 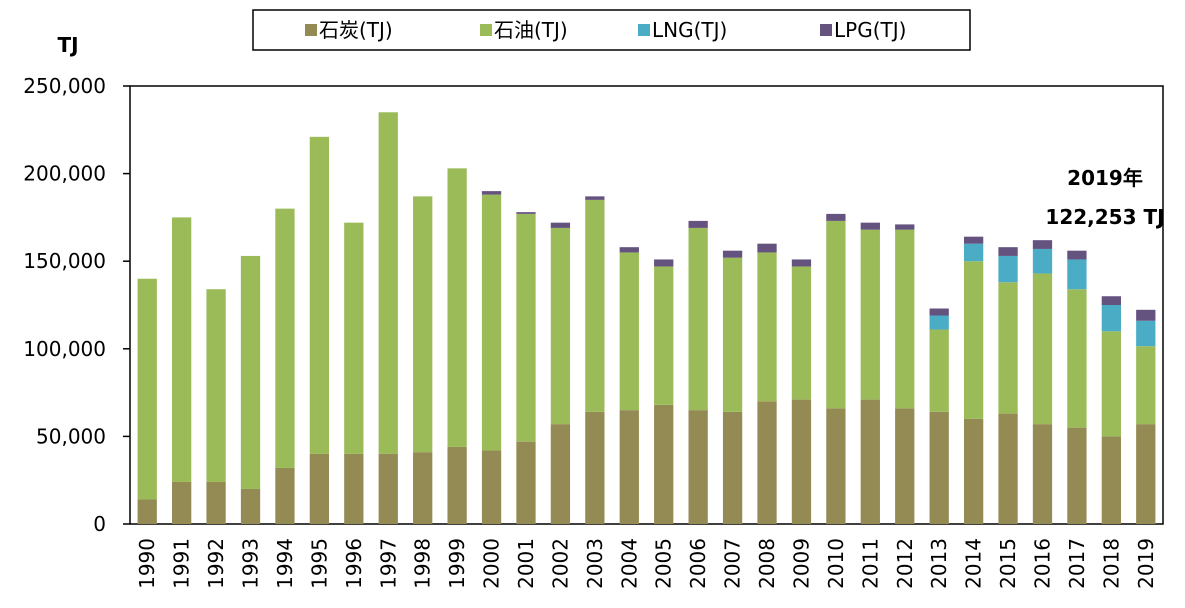 What do you see at coordinates (492, 563) in the screenshot?
I see `x-tick-label: 2000` at bounding box center [492, 563].